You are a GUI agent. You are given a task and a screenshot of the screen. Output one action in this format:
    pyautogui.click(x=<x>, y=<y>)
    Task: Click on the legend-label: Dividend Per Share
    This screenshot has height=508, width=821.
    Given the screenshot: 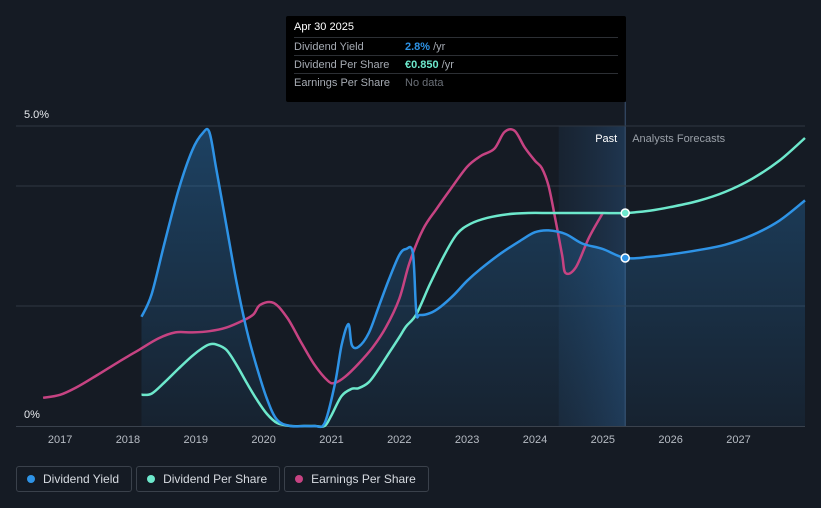 What is the action you would take?
    pyautogui.click(x=215, y=479)
    